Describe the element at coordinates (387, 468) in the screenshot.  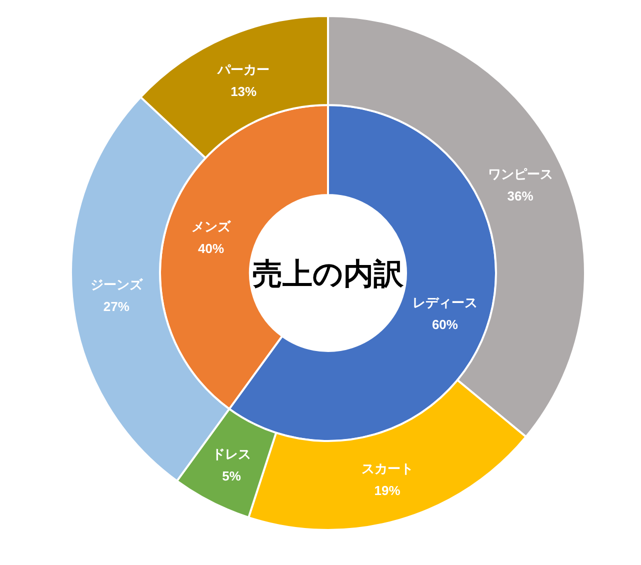
I see `slice-label: スカート` at that location.